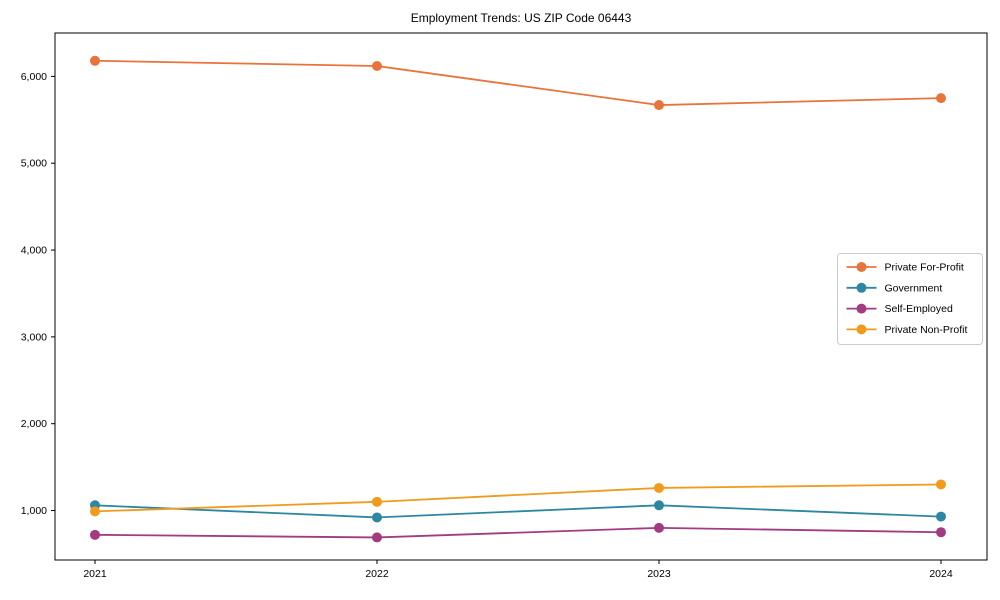 This screenshot has height=600, width=1000. What do you see at coordinates (861, 267) in the screenshot?
I see `legend-marker-private-for-profit` at bounding box center [861, 267].